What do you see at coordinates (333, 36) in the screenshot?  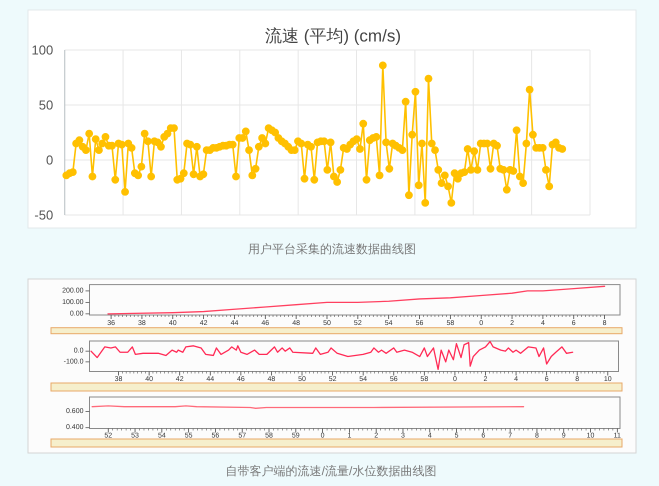 I see `chart-title: 流速 (平均) (cm/s)` at bounding box center [333, 36].